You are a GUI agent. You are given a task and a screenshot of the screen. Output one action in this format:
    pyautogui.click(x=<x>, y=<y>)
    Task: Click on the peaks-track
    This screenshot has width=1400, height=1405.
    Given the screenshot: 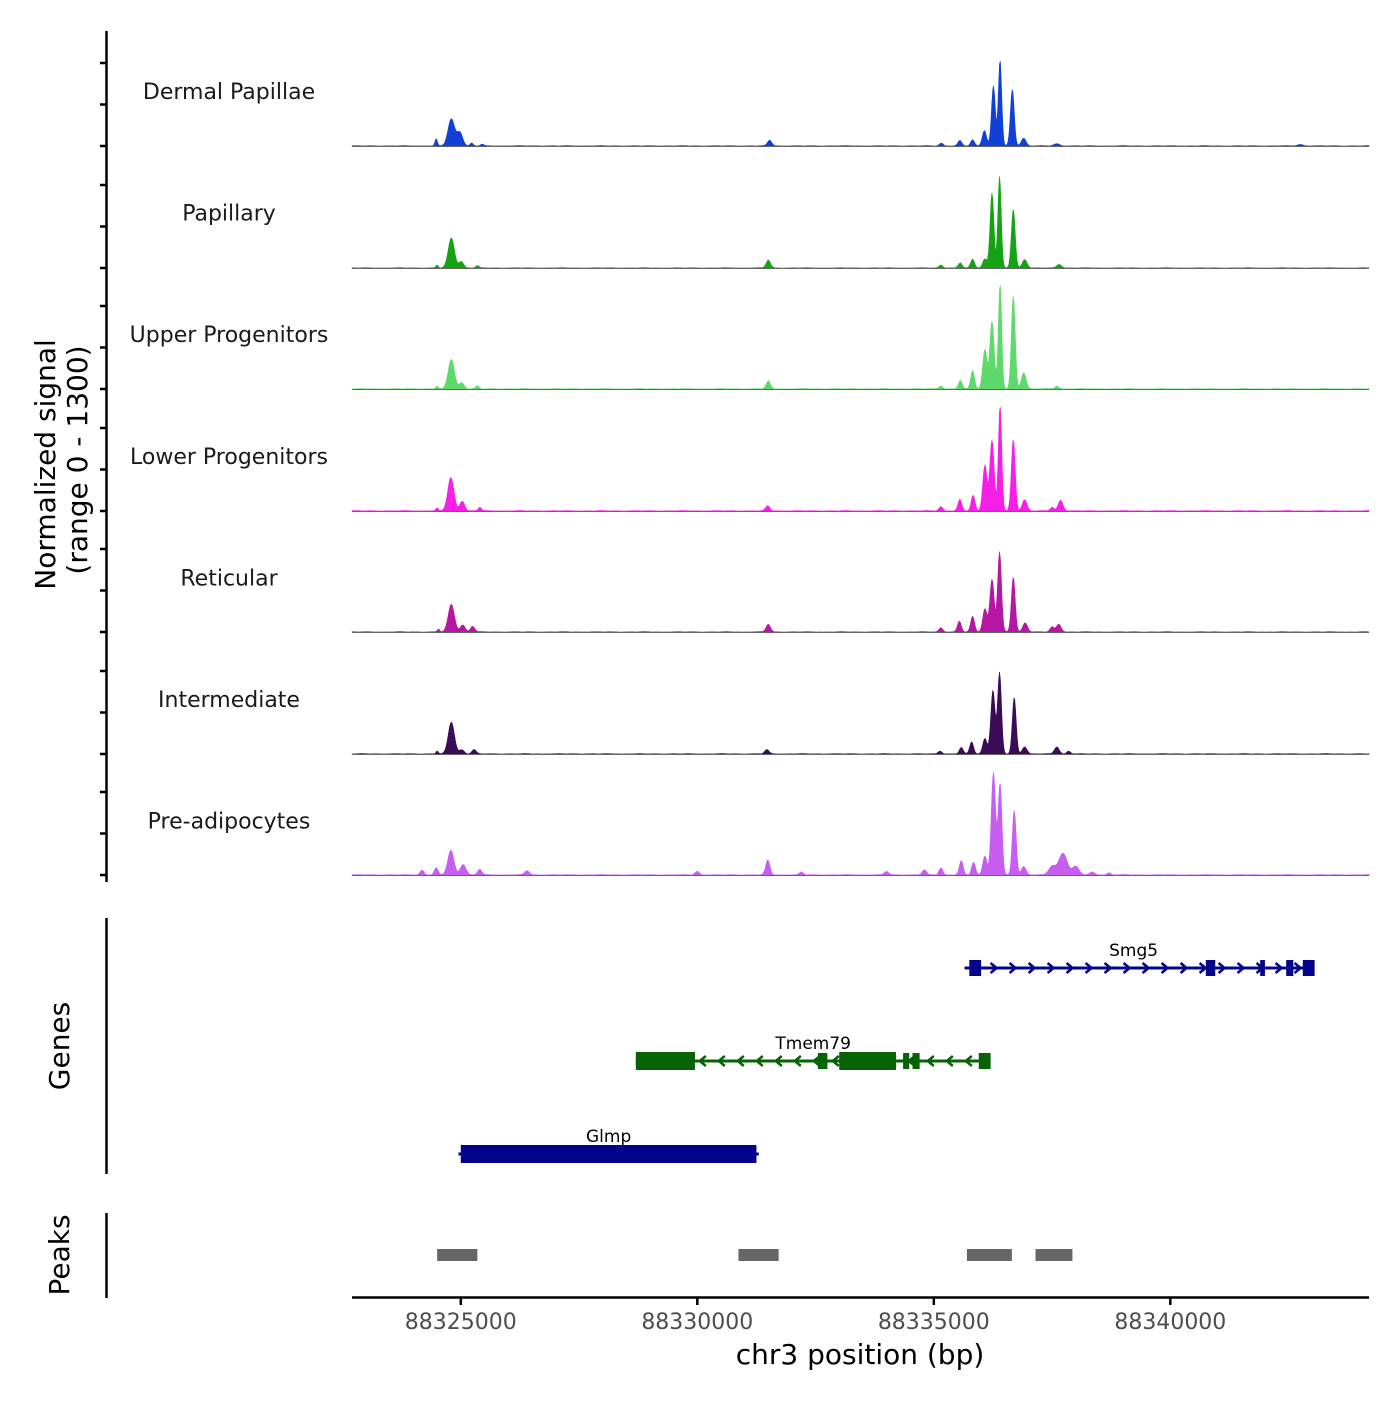 What is the action you would take?
    pyautogui.click(x=755, y=1255)
    